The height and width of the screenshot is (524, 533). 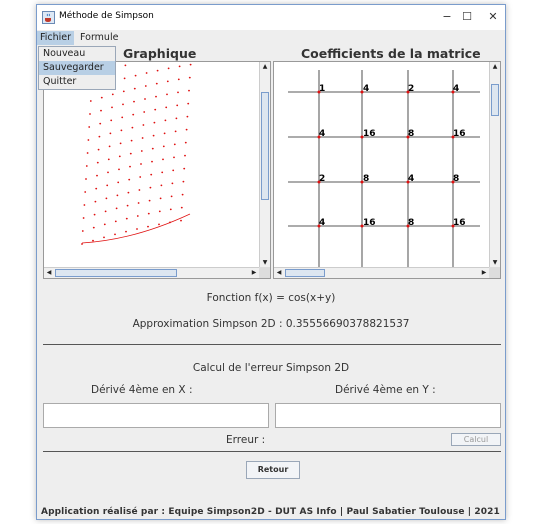 What do you see at coordinates (99, 37) in the screenshot?
I see `menu-formule: Formule` at bounding box center [99, 37].